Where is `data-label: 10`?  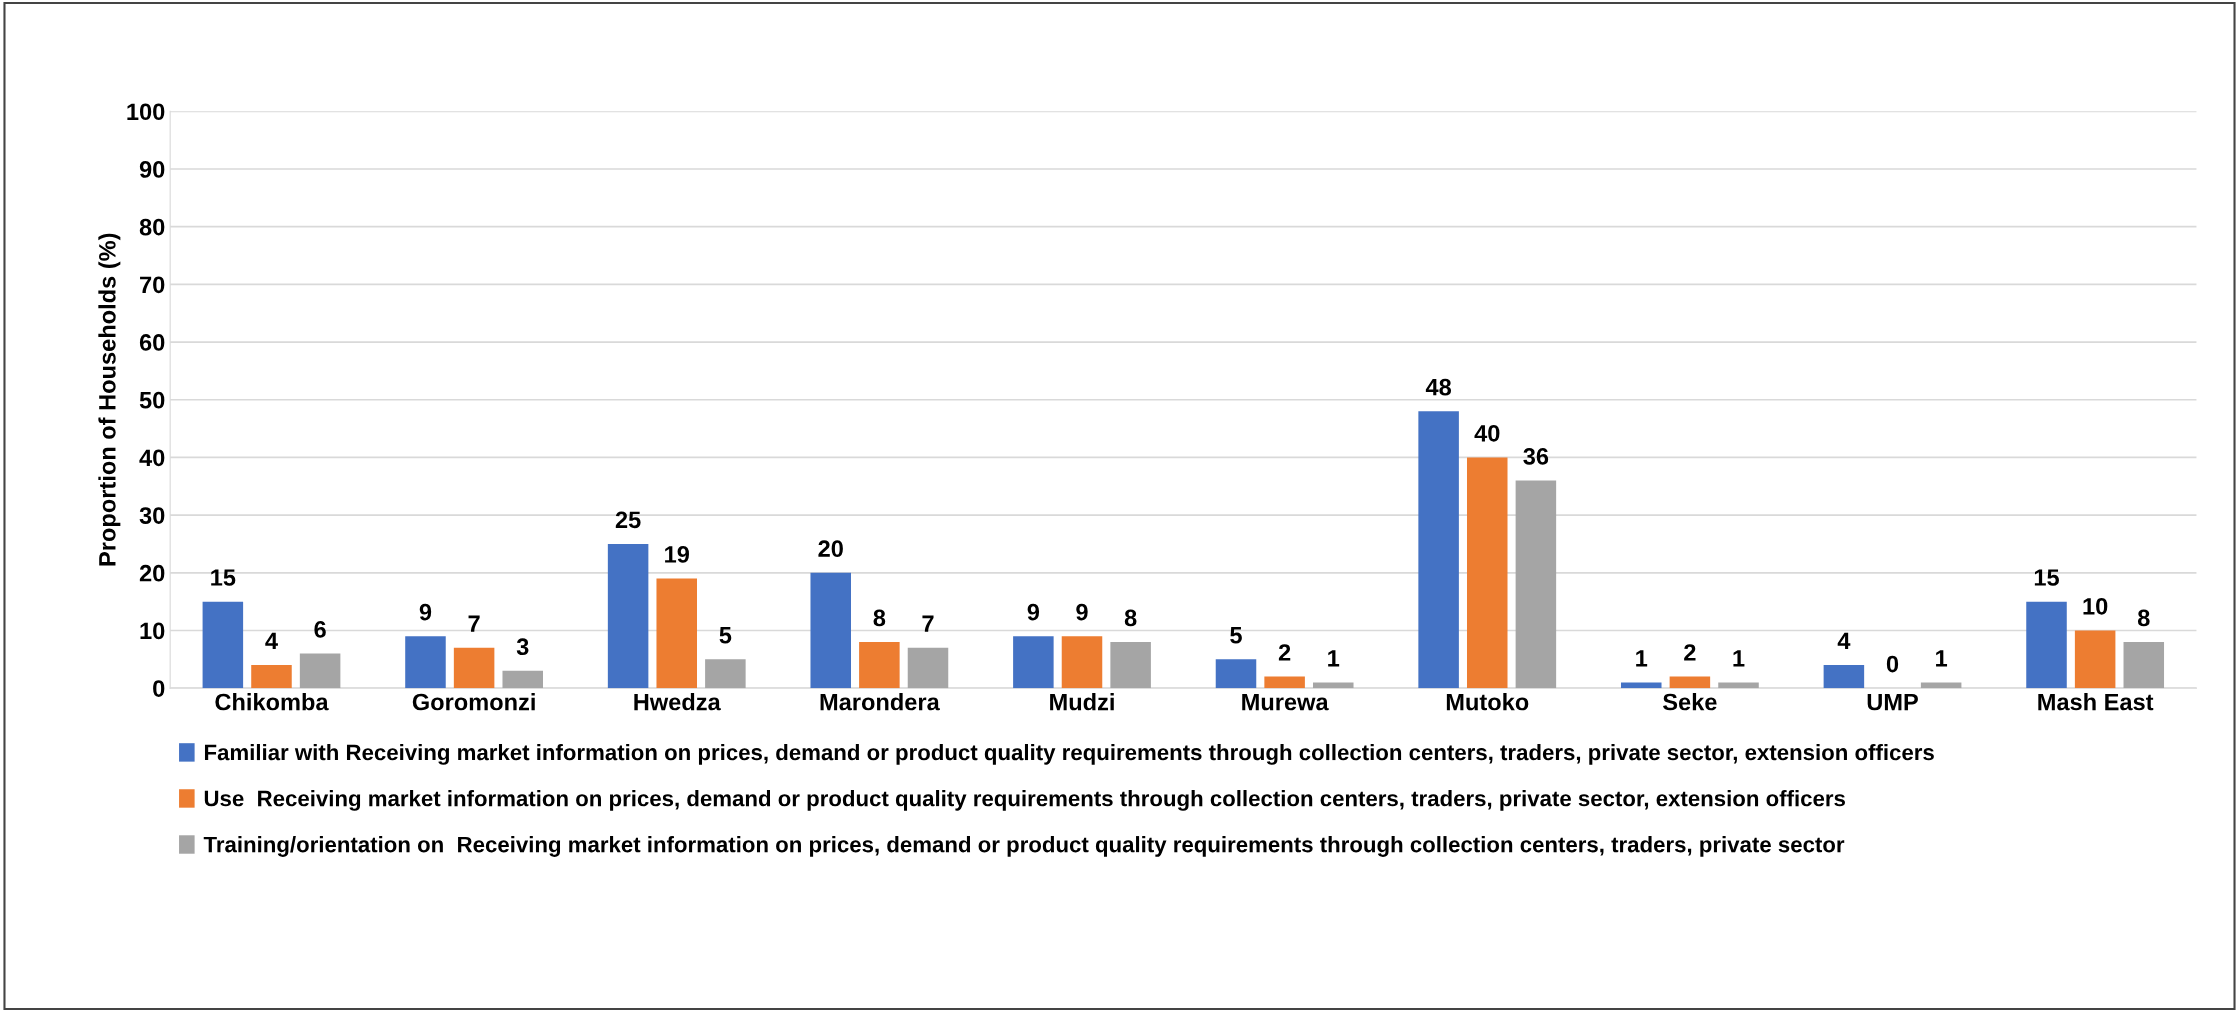 data-label: 10 is located at coordinates (2095, 606).